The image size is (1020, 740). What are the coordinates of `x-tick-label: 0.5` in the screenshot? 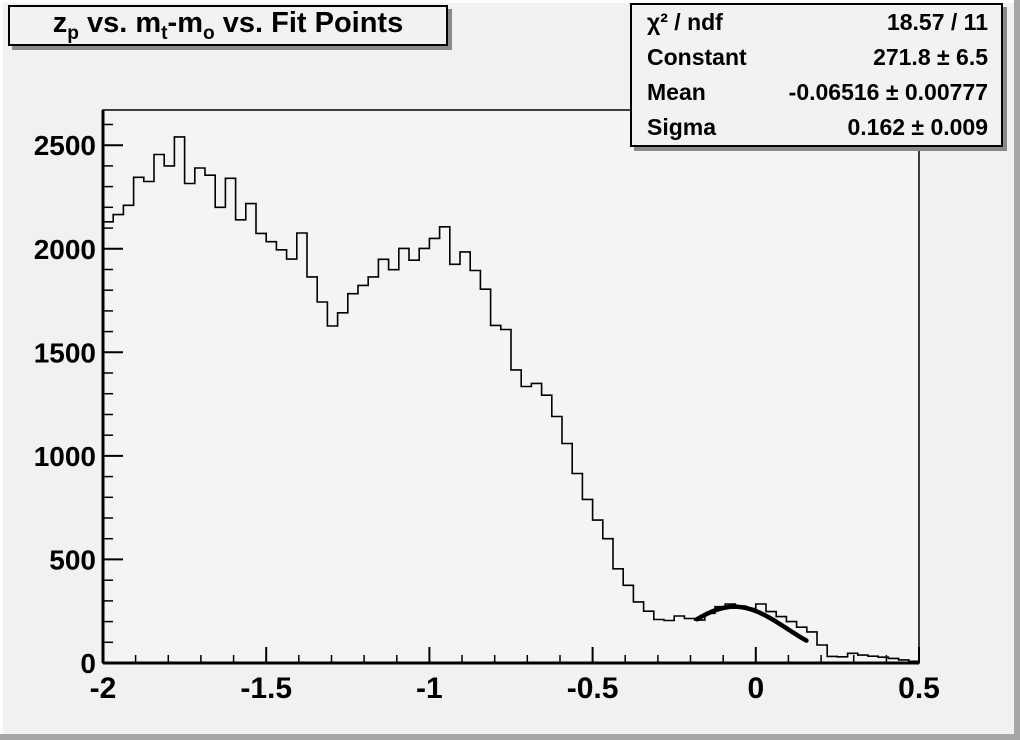 It's located at (919, 688).